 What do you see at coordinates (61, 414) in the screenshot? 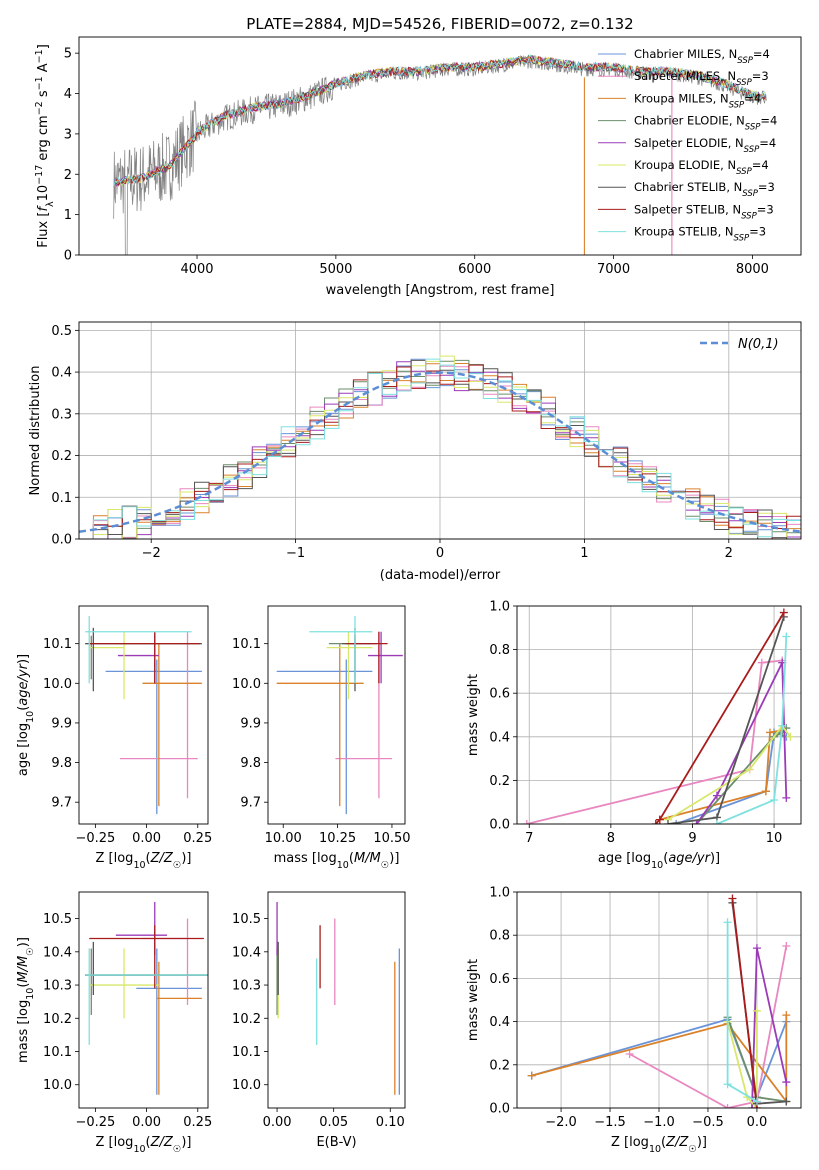
I see `y-tick-label: 0.3` at bounding box center [61, 414].